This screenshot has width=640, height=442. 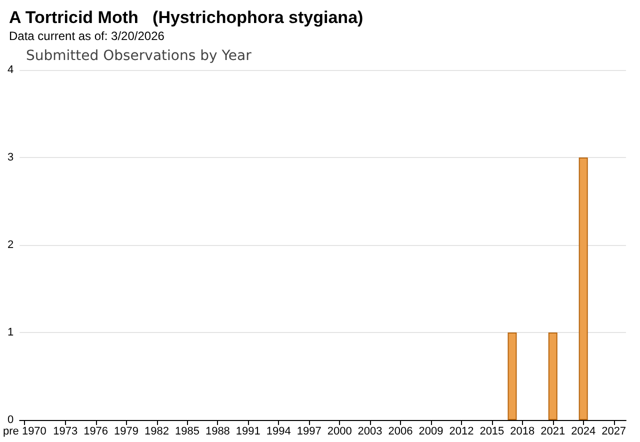 I want to click on x-tick-label: 2024, so click(x=583, y=432).